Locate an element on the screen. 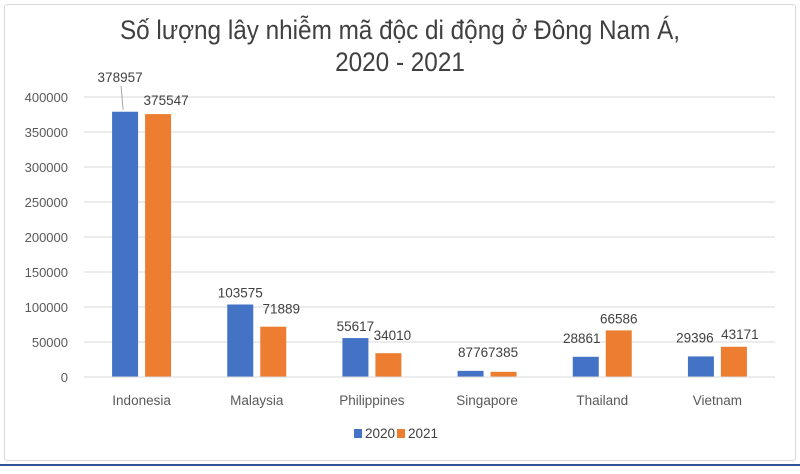 The height and width of the screenshot is (474, 800). legend-swatch-2020 is located at coordinates (358, 433).